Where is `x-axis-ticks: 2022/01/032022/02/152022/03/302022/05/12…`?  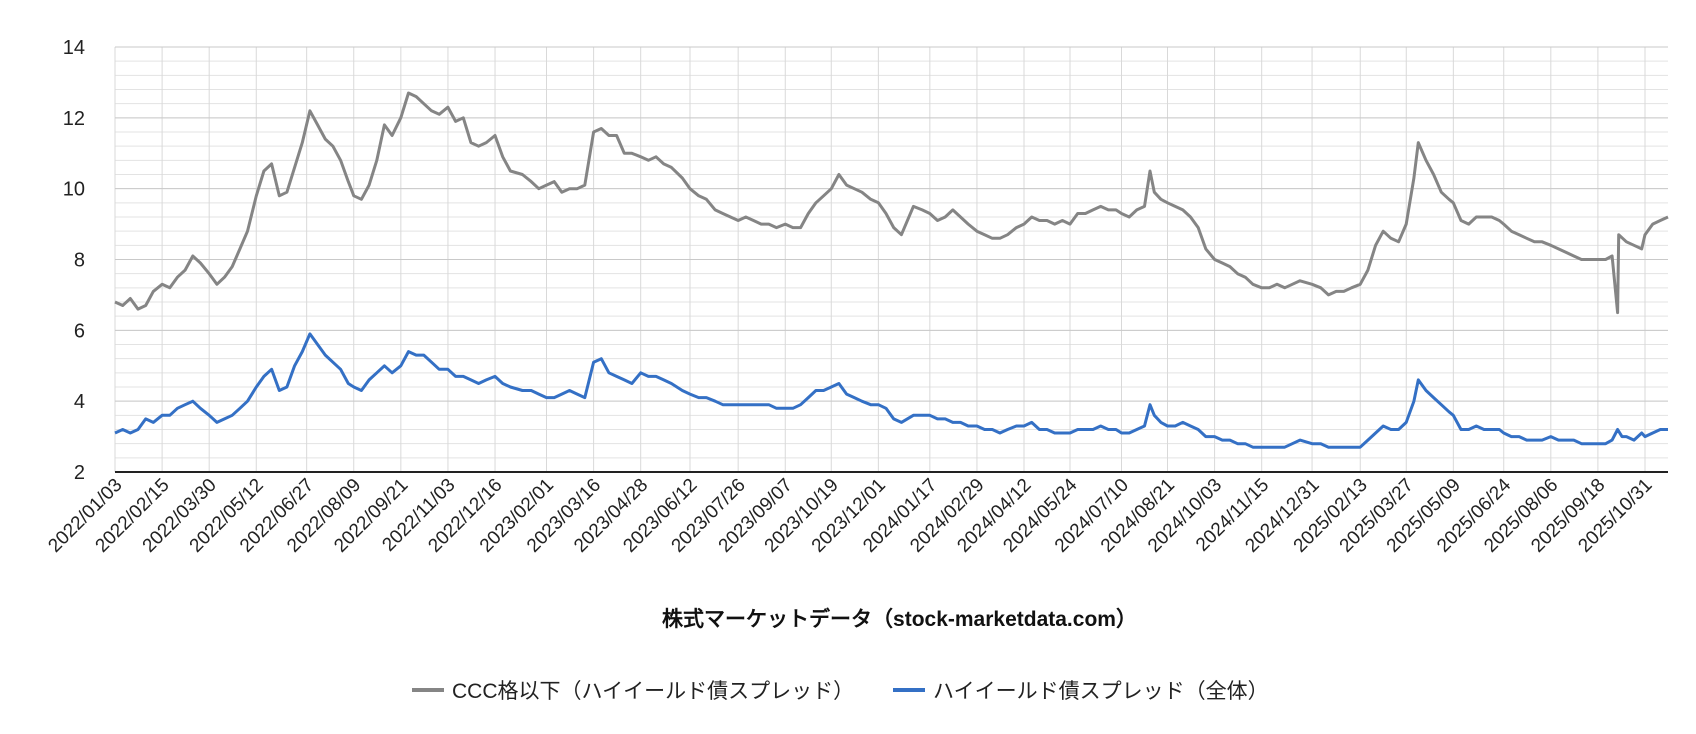 x-axis-ticks: 2022/01/032022/02/152022/03/302022/05/12… is located at coordinates (850, 515).